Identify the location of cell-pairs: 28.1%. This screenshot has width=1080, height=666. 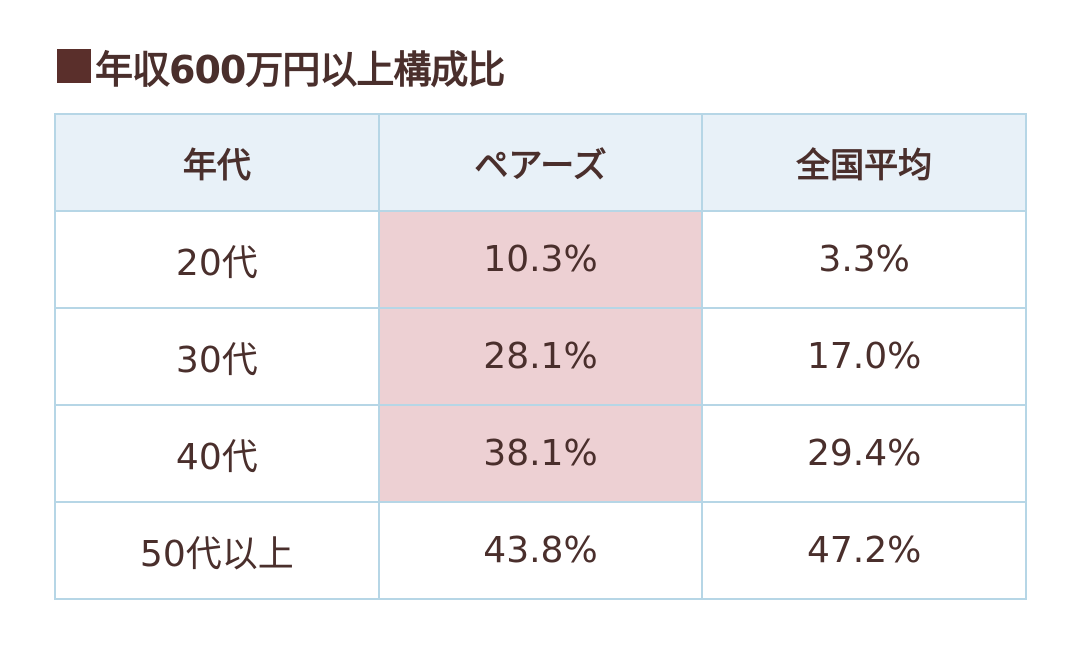
(540, 356).